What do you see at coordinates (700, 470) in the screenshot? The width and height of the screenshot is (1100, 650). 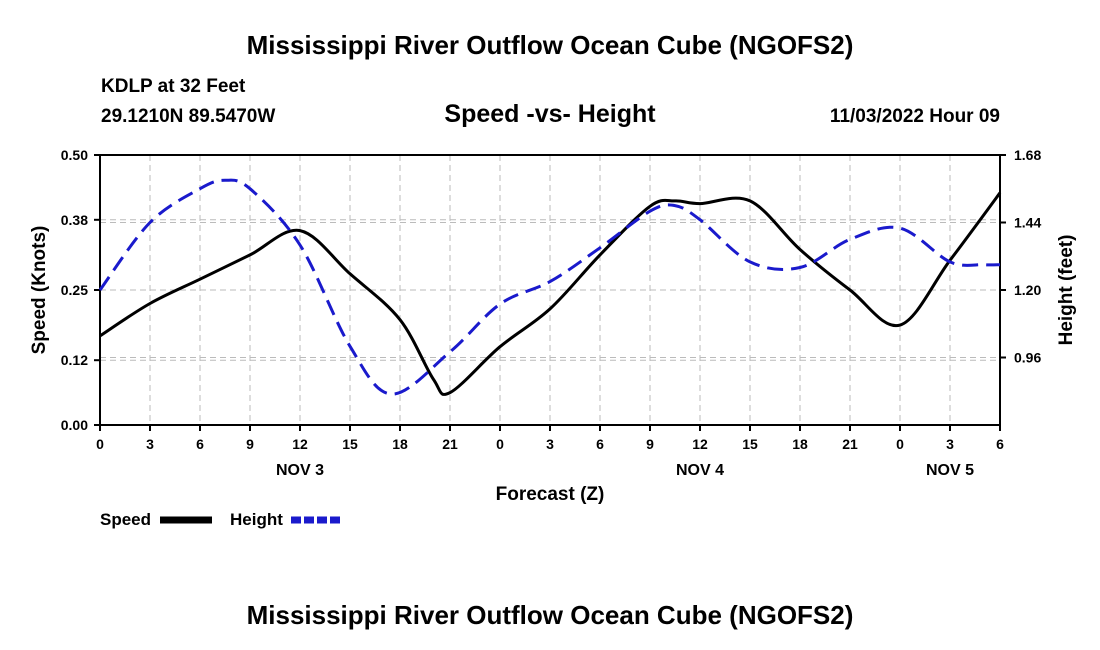 I see `day-label: NOV 4` at bounding box center [700, 470].